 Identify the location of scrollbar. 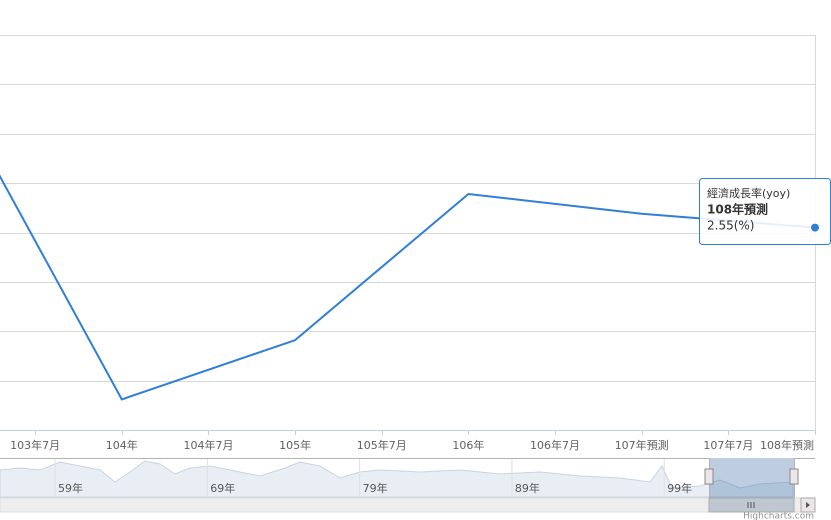
(408, 505).